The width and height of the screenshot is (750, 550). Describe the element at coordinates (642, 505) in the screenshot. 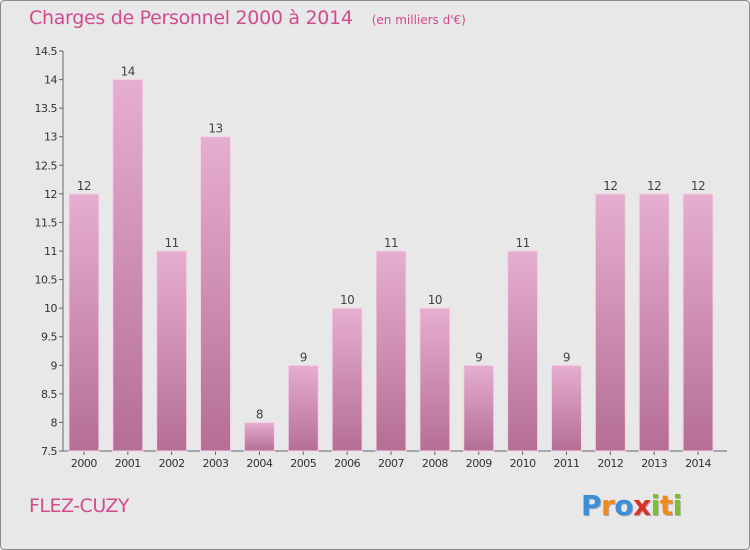

I see `logo-letter: x` at that location.